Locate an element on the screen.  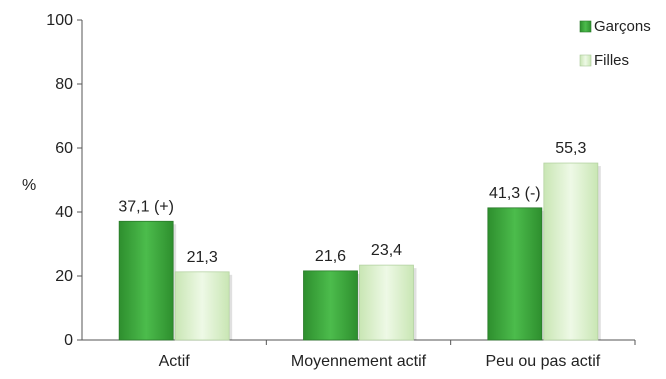
category-label: Actif is located at coordinates (175, 361).